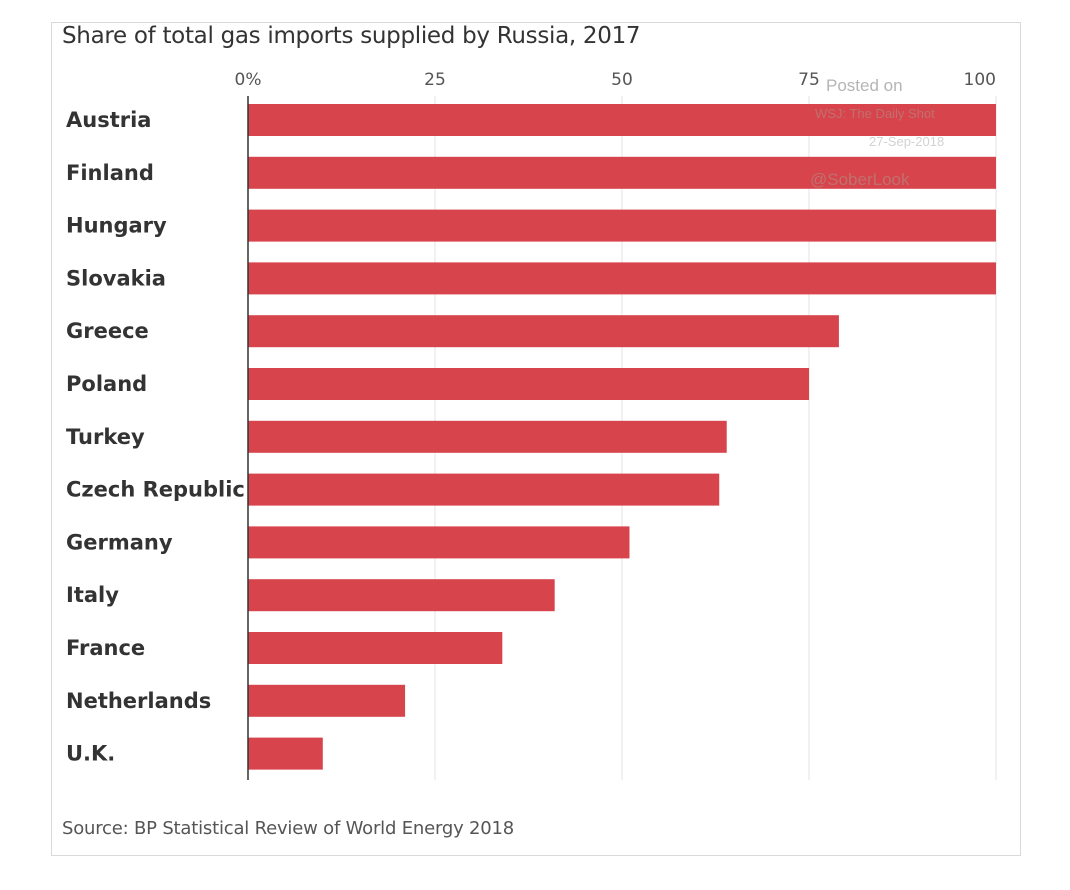  I want to click on x-tick-label: 50, so click(622, 80).